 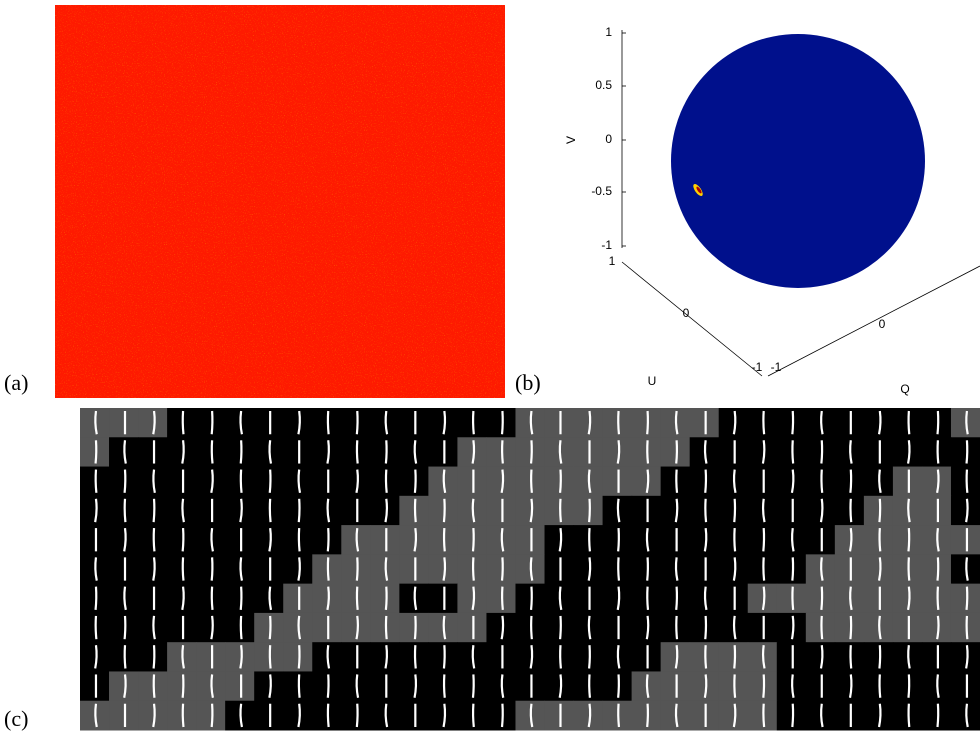 I want to click on q-tick-label: 0, so click(x=882, y=324).